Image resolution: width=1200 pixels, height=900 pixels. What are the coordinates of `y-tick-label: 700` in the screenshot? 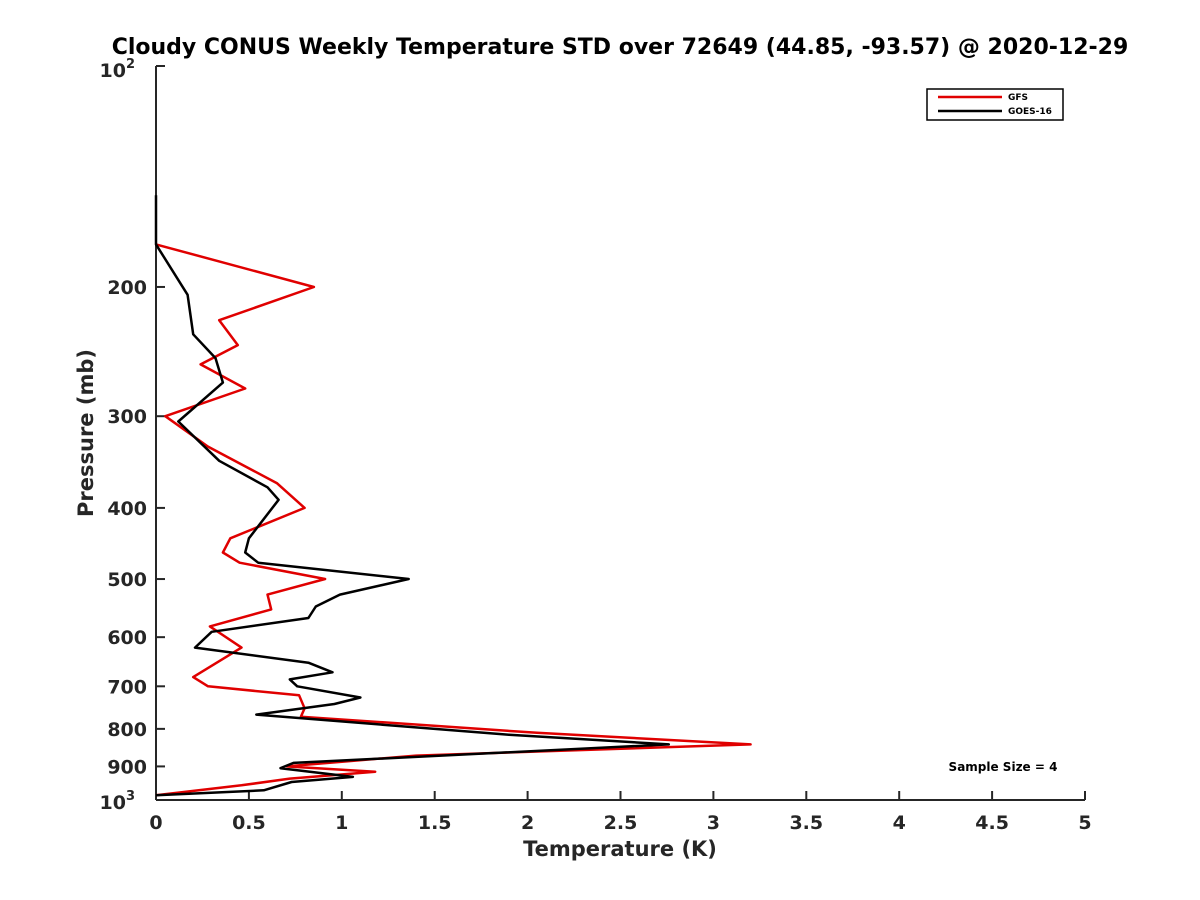 It's located at (127, 687).